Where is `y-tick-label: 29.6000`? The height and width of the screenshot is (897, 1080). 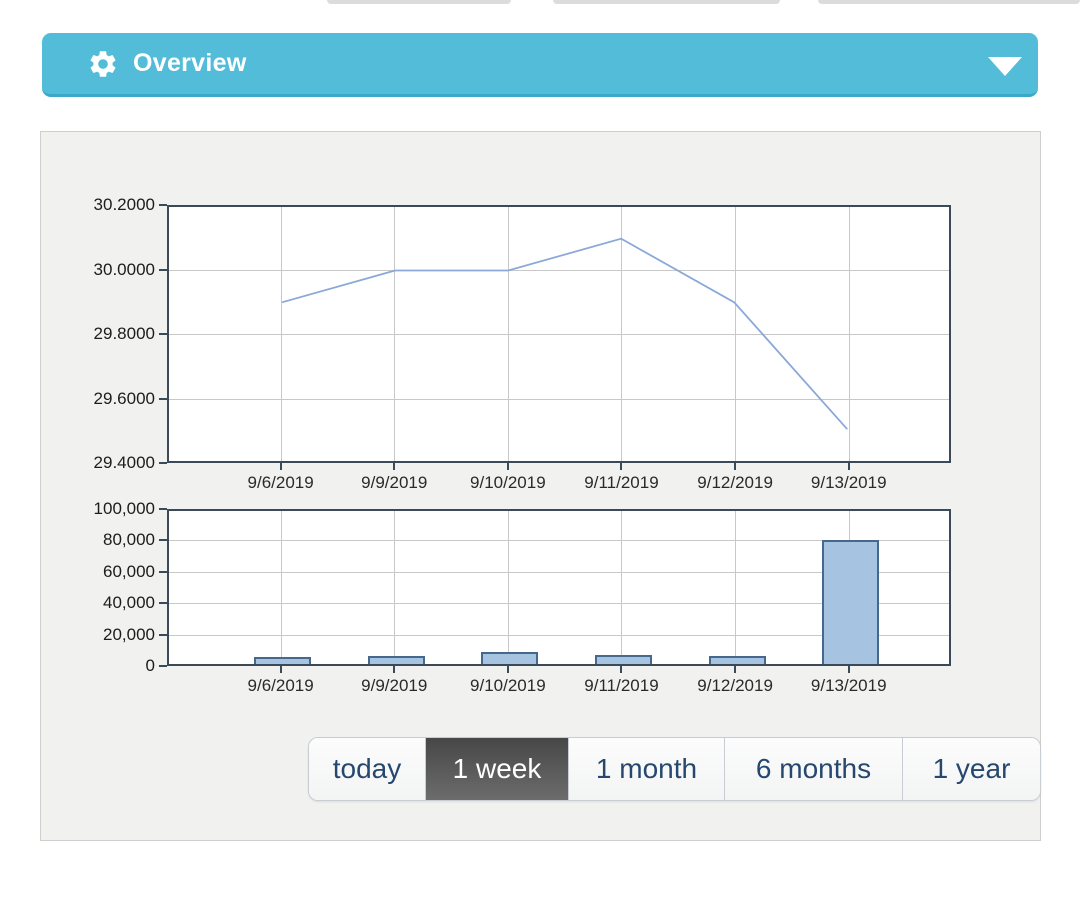 y-tick-label: 29.6000 is located at coordinates (124, 398).